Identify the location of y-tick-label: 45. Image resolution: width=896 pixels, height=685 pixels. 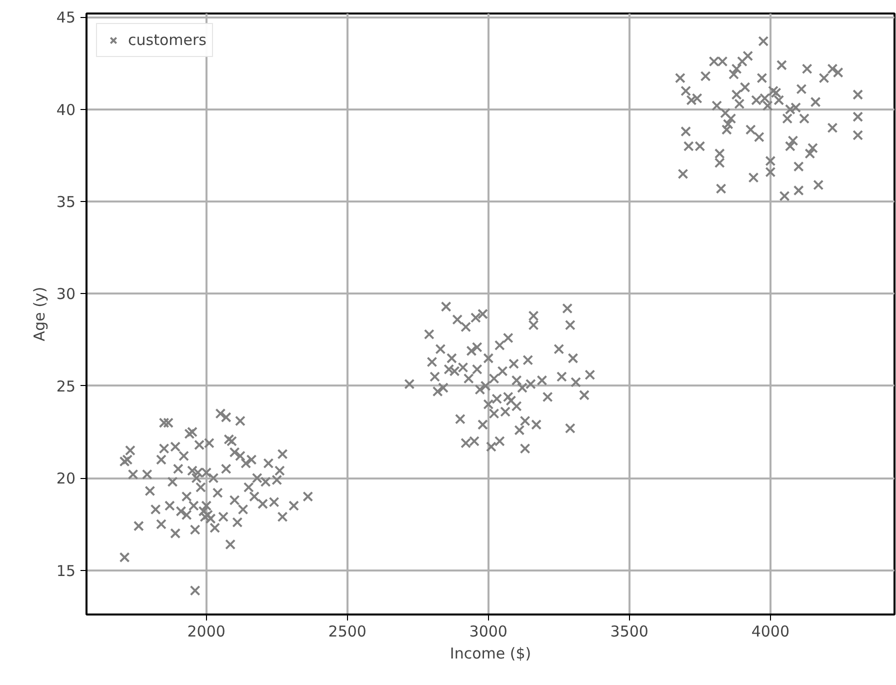
(66, 17).